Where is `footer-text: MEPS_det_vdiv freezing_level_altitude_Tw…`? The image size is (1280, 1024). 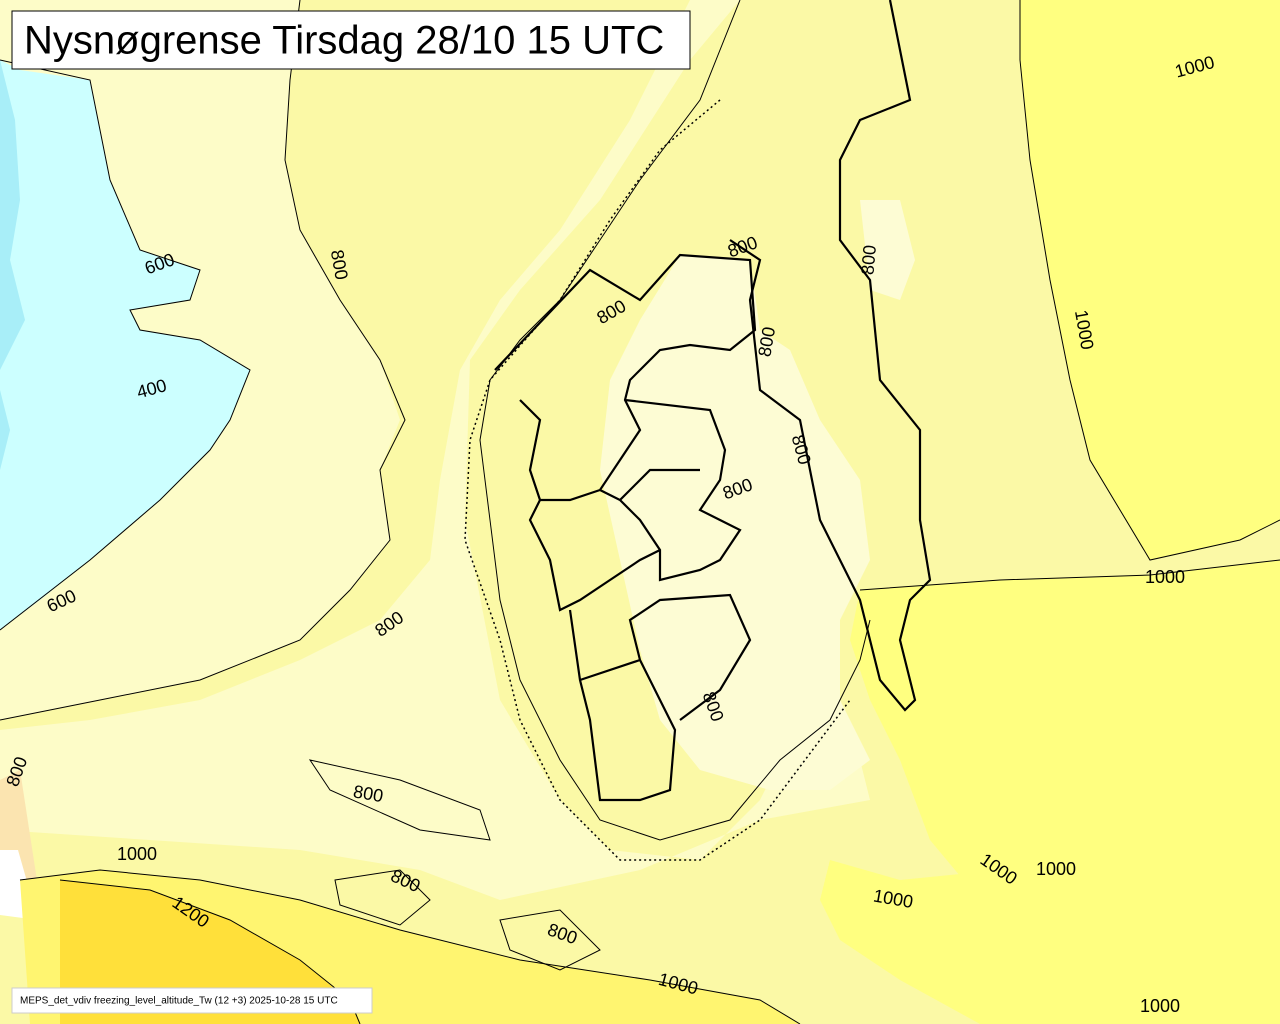
footer-text: MEPS_det_vdiv freezing_level_altitude_Tw… is located at coordinates (179, 1001).